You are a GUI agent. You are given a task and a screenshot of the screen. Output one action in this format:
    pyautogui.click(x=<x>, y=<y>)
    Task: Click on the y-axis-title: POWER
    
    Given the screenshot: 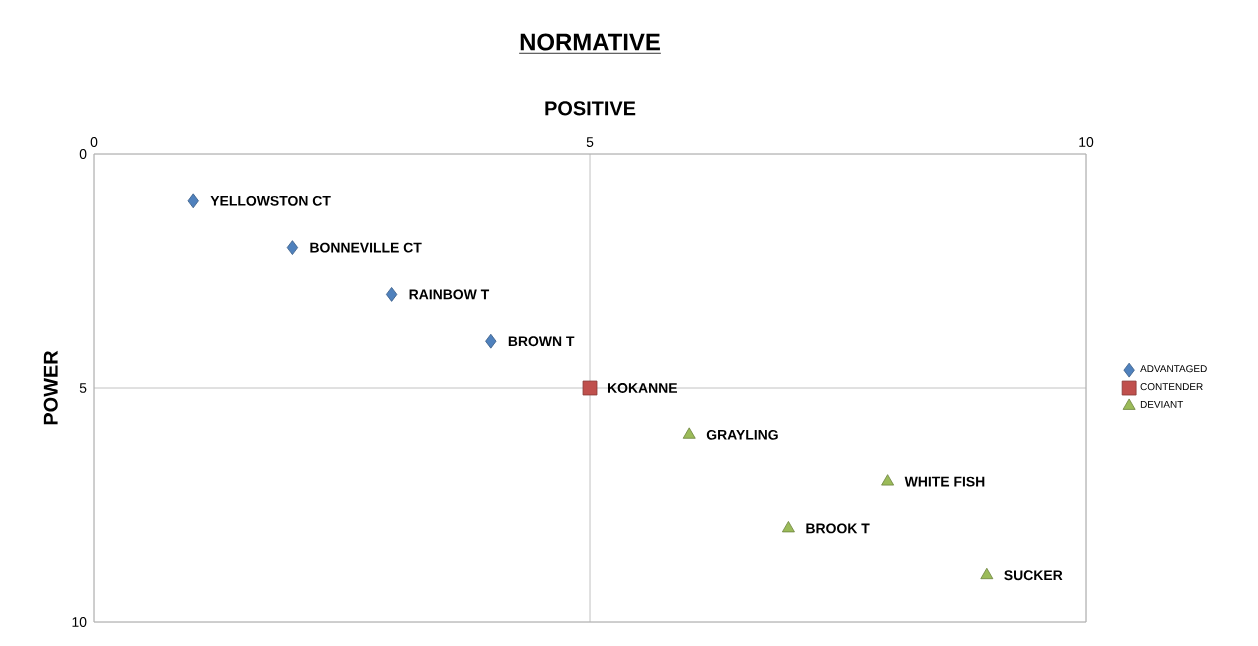 What is the action you would take?
    pyautogui.click(x=50, y=387)
    